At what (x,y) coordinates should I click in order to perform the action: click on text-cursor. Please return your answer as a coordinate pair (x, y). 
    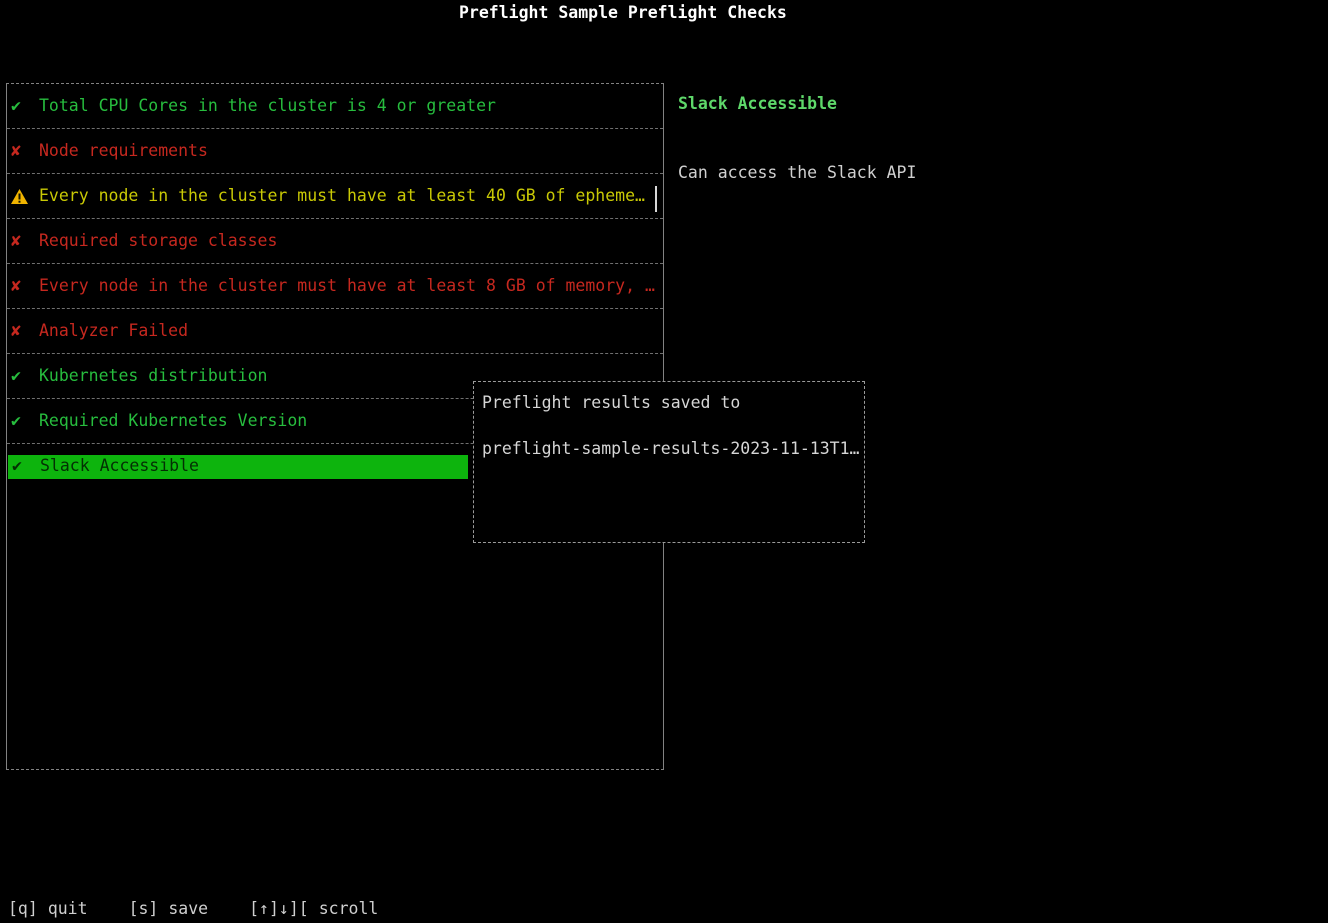
    Looking at the image, I should click on (656, 199).